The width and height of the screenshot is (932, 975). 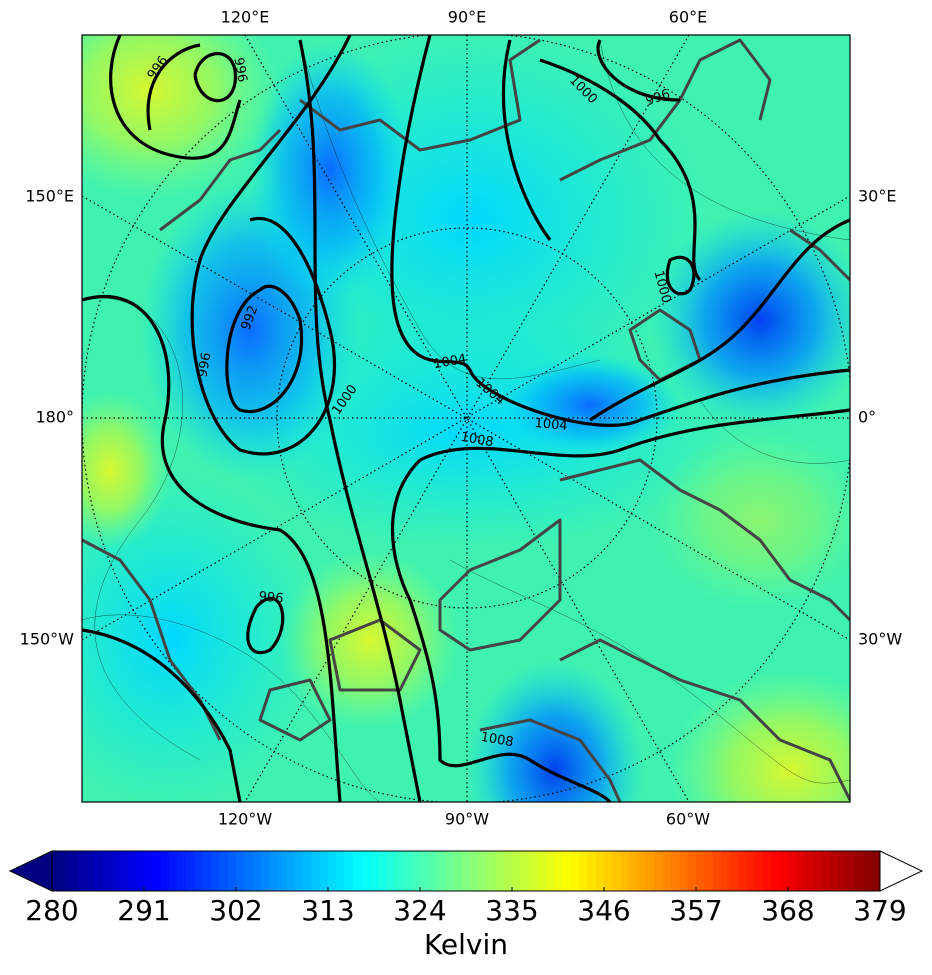 What do you see at coordinates (867, 417) in the screenshot?
I see `longitude-label: 0°` at bounding box center [867, 417].